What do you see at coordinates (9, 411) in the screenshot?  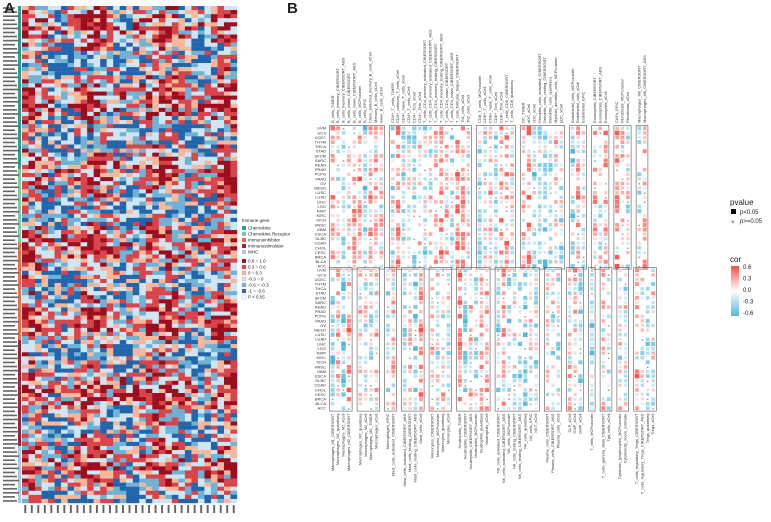 I see `gene-label` at bounding box center [9, 411].